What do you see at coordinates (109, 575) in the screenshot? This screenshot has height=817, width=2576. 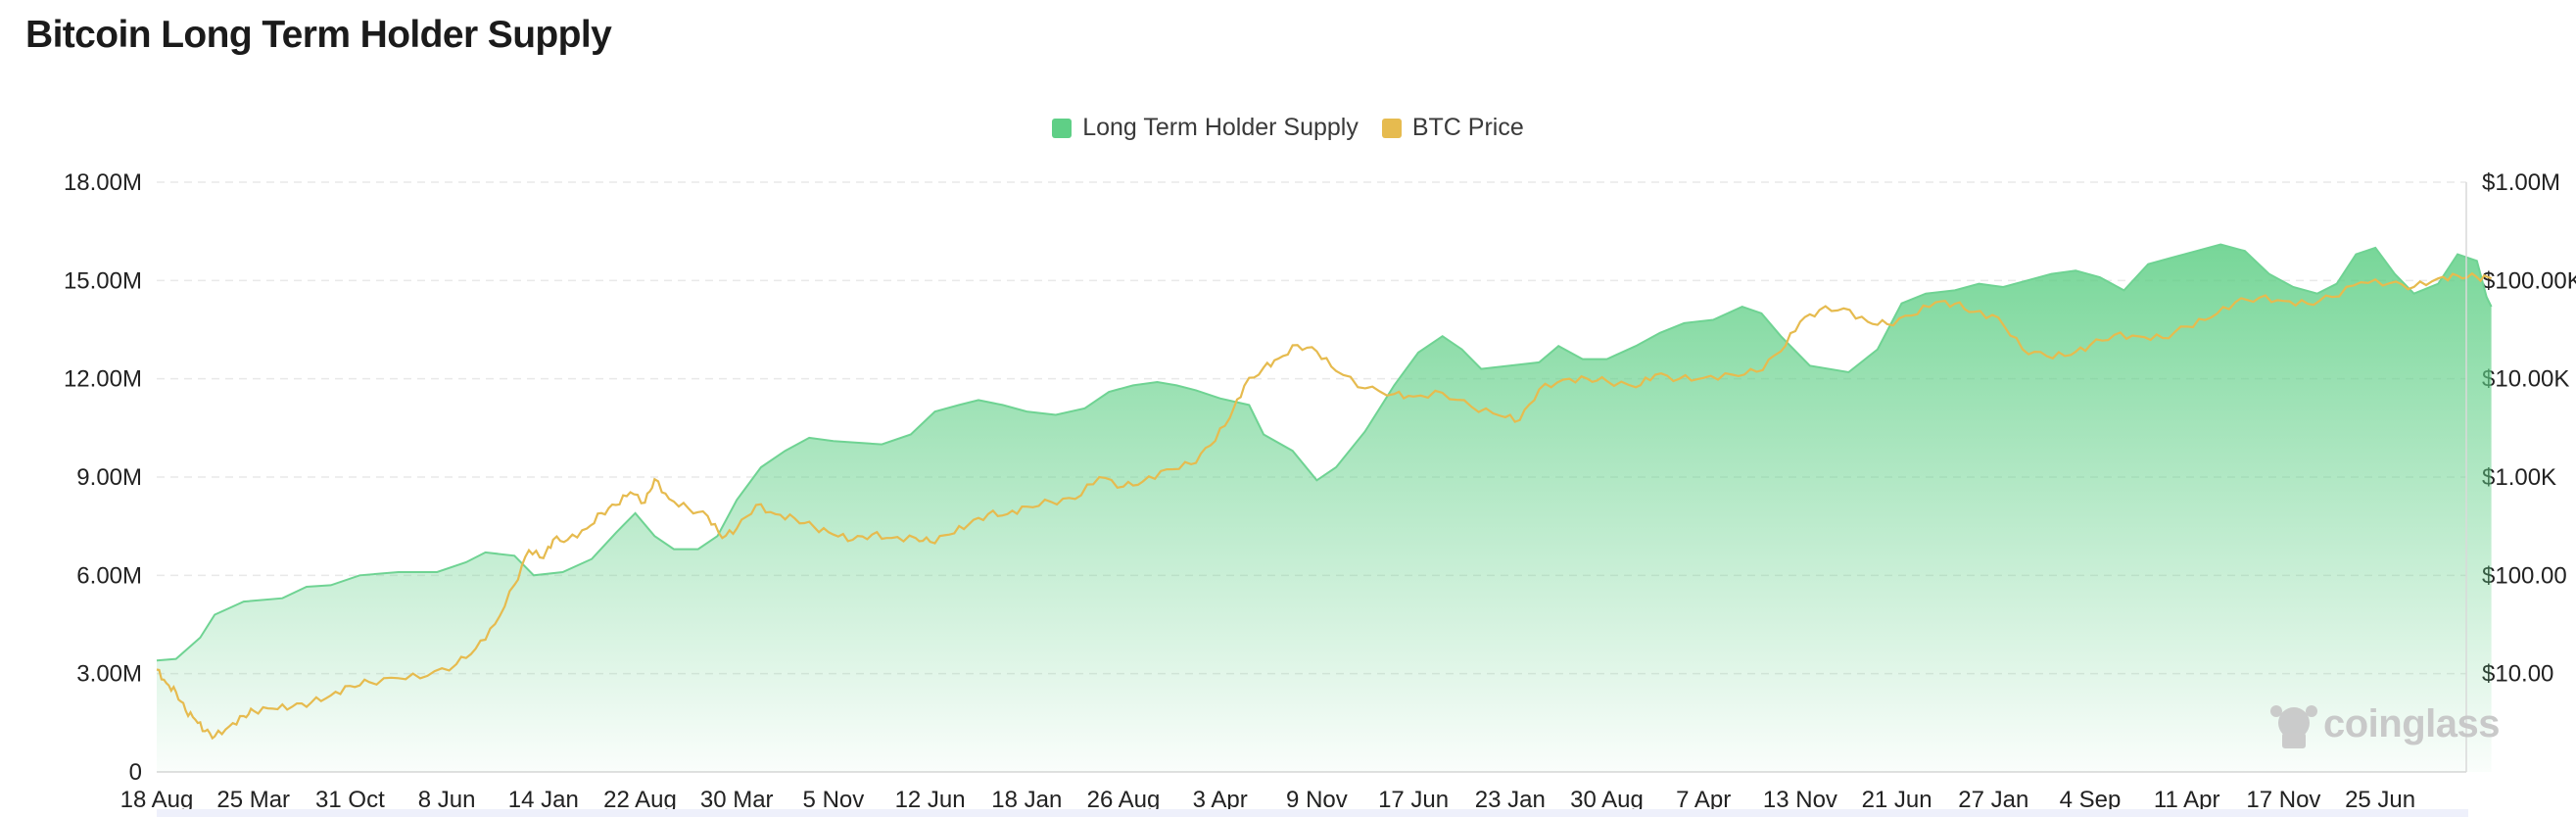 I see `y-left-tick-label: 6.00M` at bounding box center [109, 575].